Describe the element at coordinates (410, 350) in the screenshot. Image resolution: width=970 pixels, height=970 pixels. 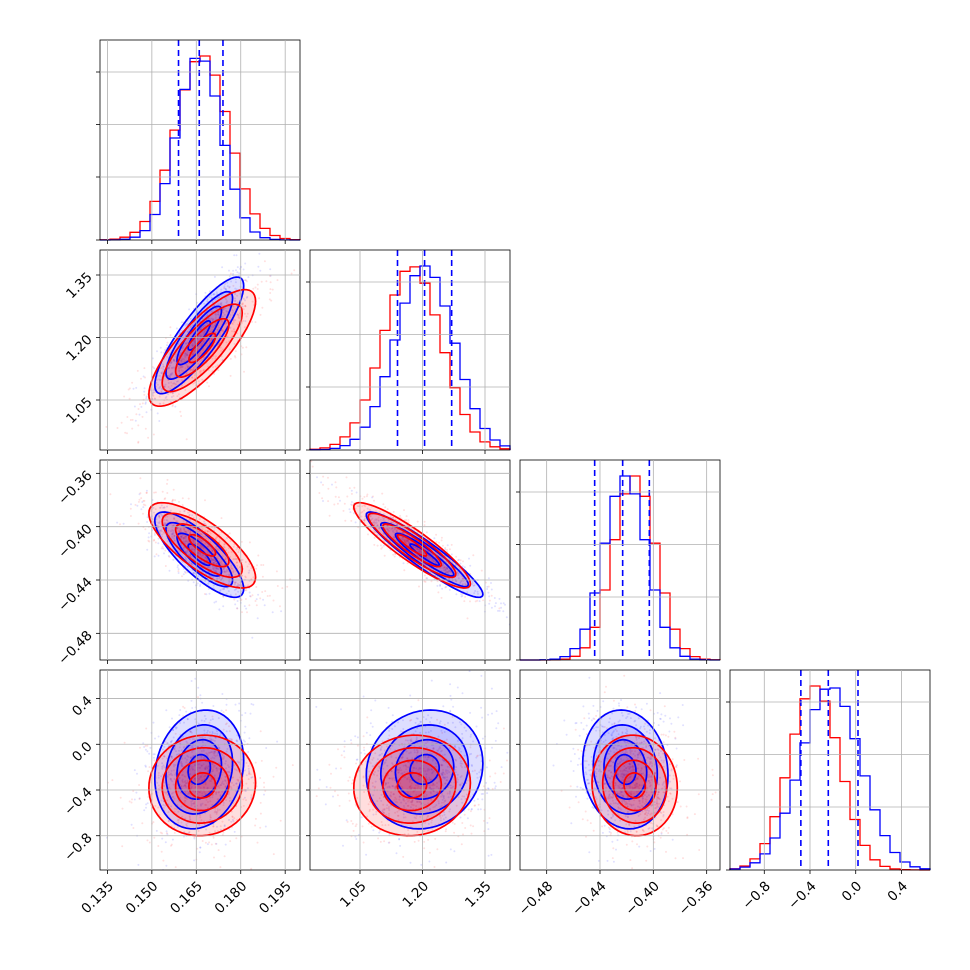
I see `panel-frame` at that location.